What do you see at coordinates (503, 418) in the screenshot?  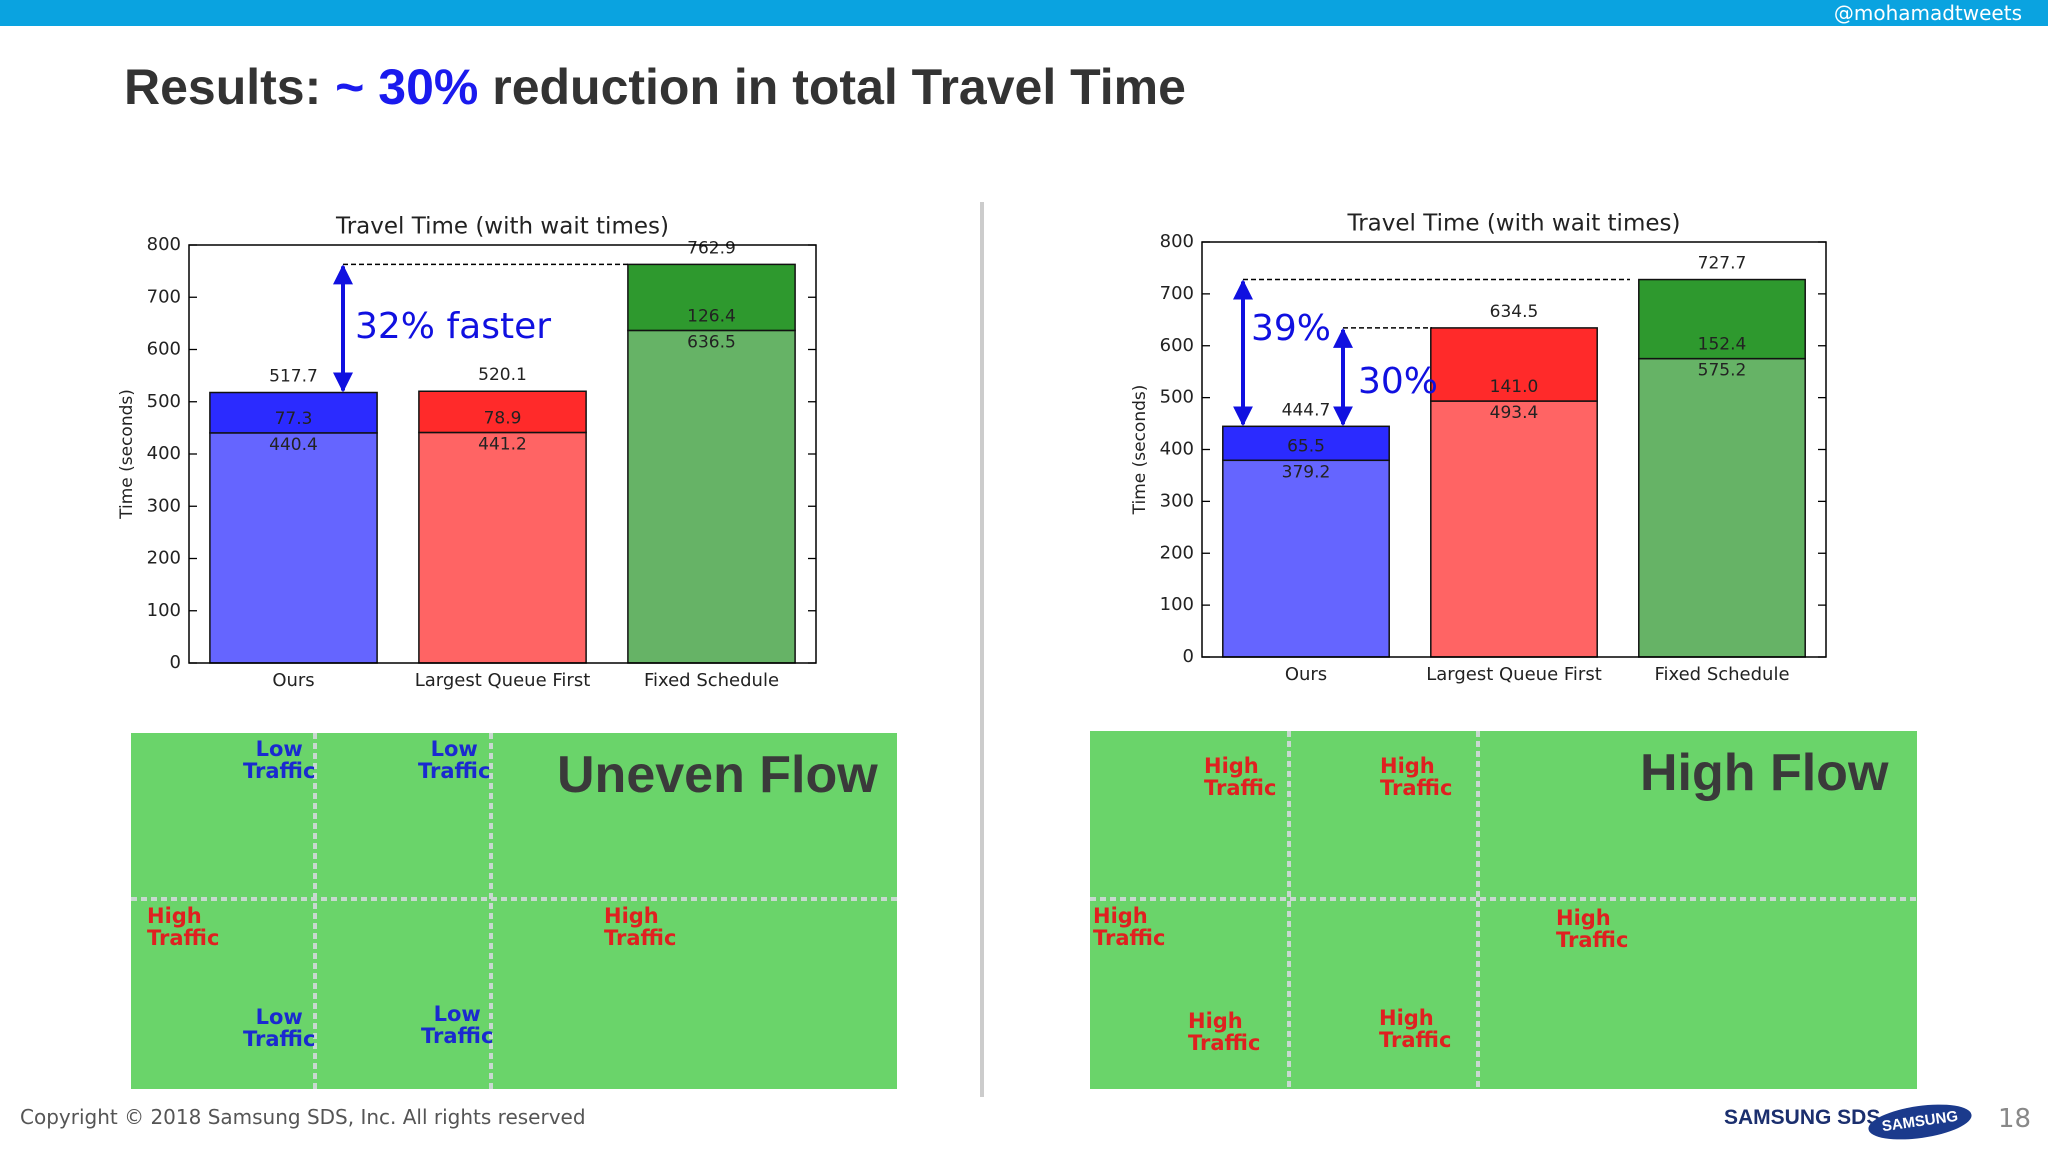 I see `value-label: 78.9` at bounding box center [503, 418].